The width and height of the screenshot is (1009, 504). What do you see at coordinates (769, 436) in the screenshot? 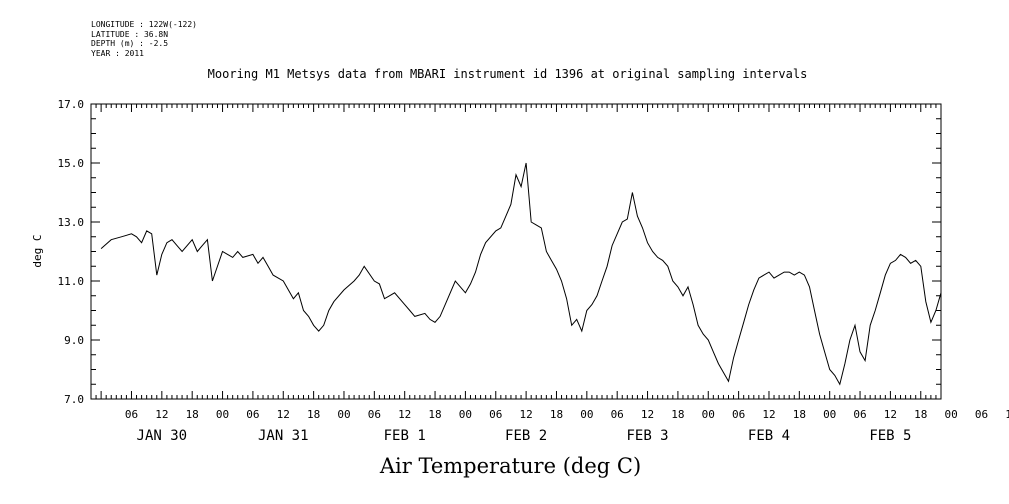
I see `day-label: FEB 4` at bounding box center [769, 436].